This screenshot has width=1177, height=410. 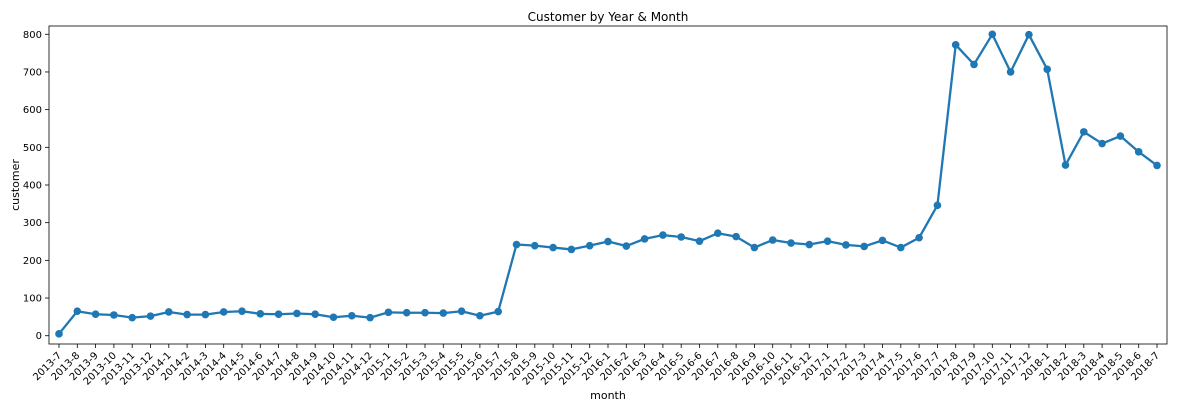 What do you see at coordinates (32, 299) in the screenshot?
I see `y-tick-label: 100` at bounding box center [32, 299].